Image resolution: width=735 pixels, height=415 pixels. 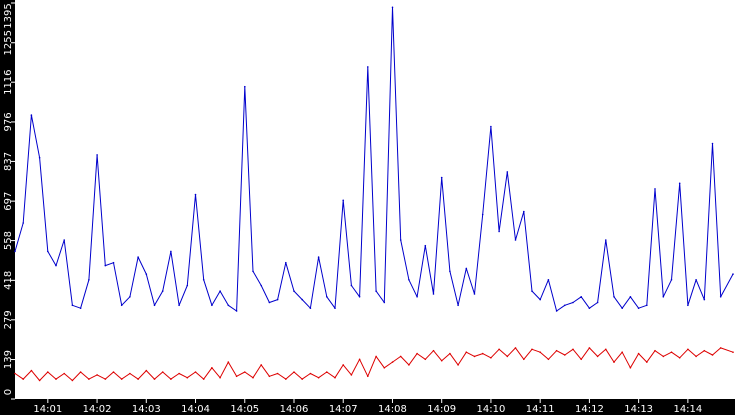 What do you see at coordinates (7, 207) in the screenshot?
I see `y-axis-band` at bounding box center [7, 207].